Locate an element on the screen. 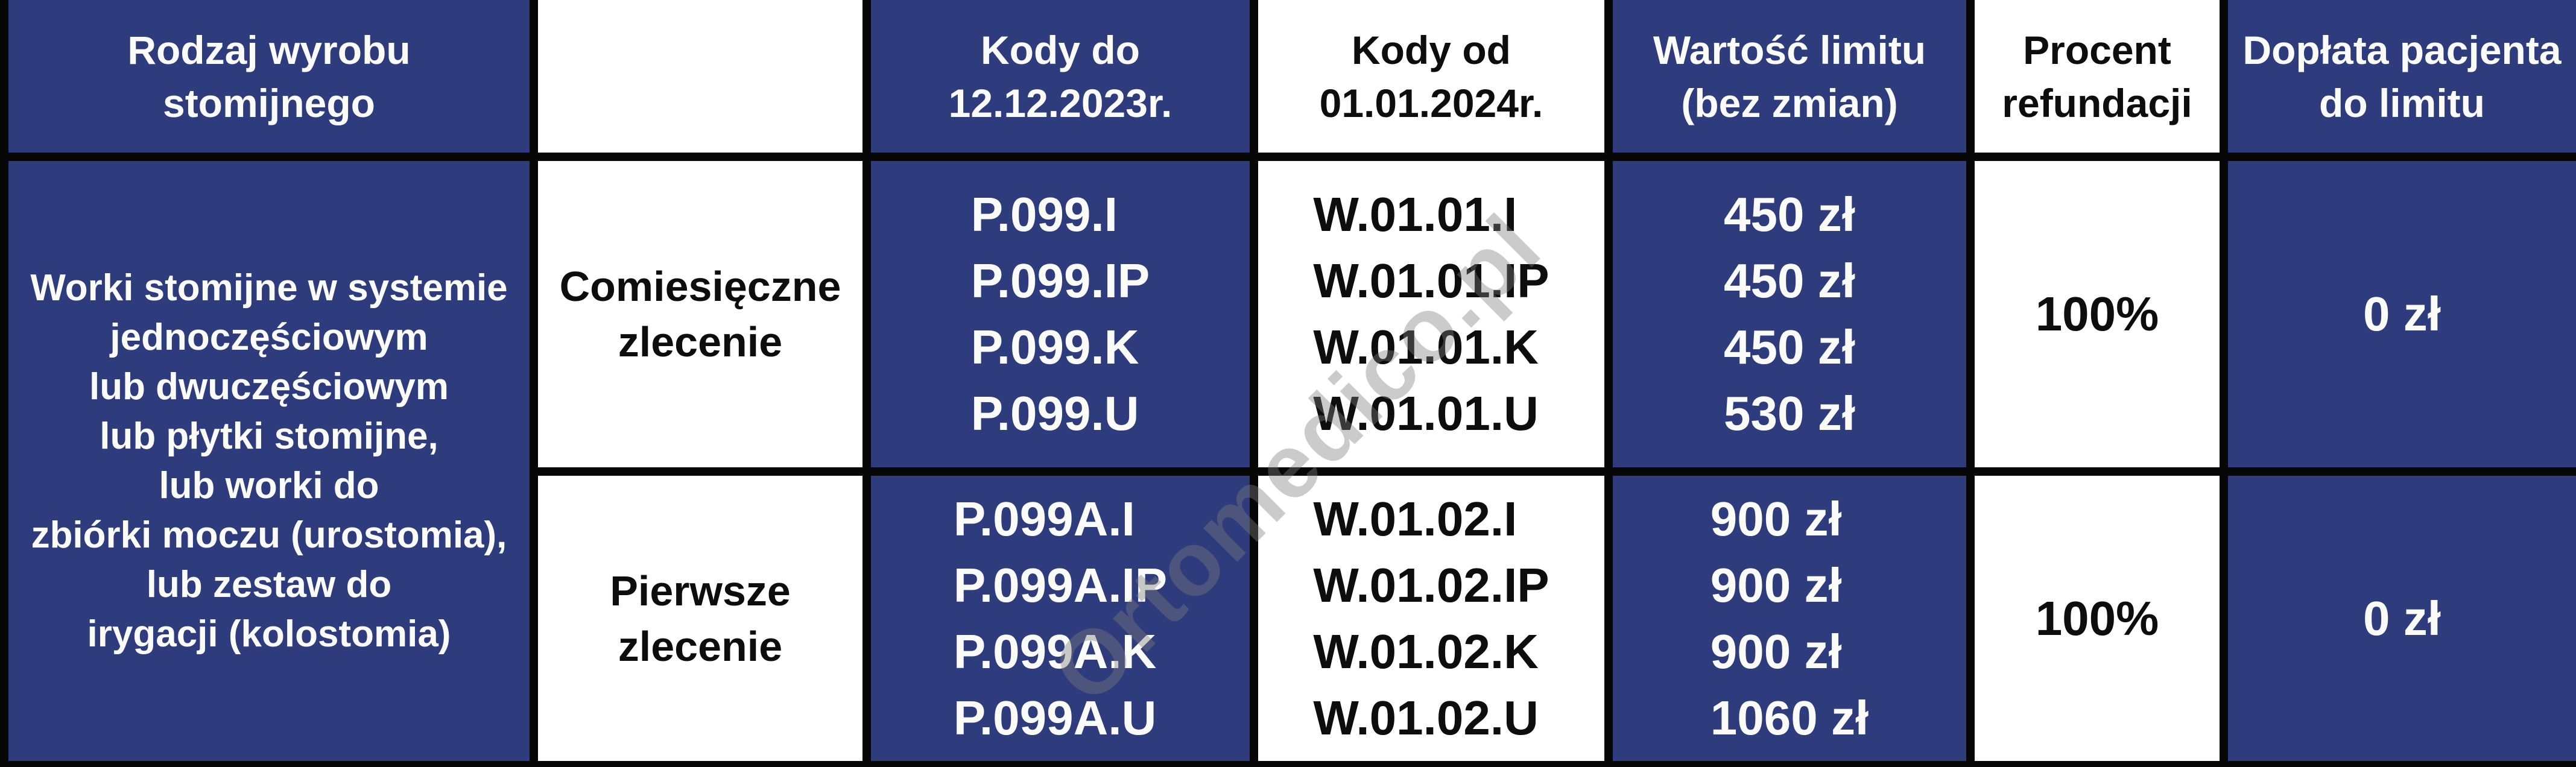 The image size is (2576, 767). header-codes-from: Kody od 01.01.2024r. is located at coordinates (1431, 77).